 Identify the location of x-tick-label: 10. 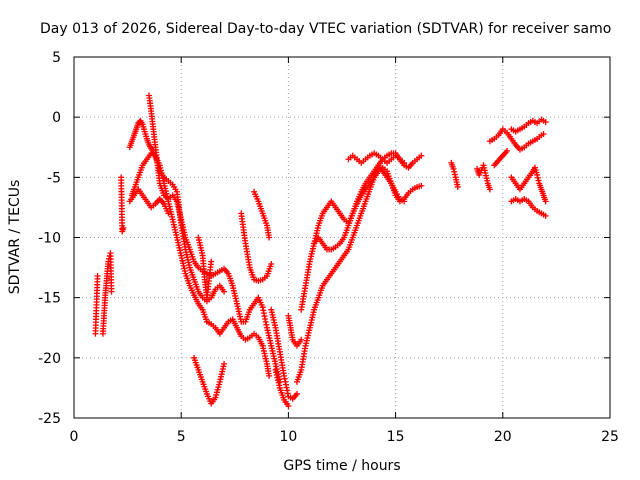
(288, 437).